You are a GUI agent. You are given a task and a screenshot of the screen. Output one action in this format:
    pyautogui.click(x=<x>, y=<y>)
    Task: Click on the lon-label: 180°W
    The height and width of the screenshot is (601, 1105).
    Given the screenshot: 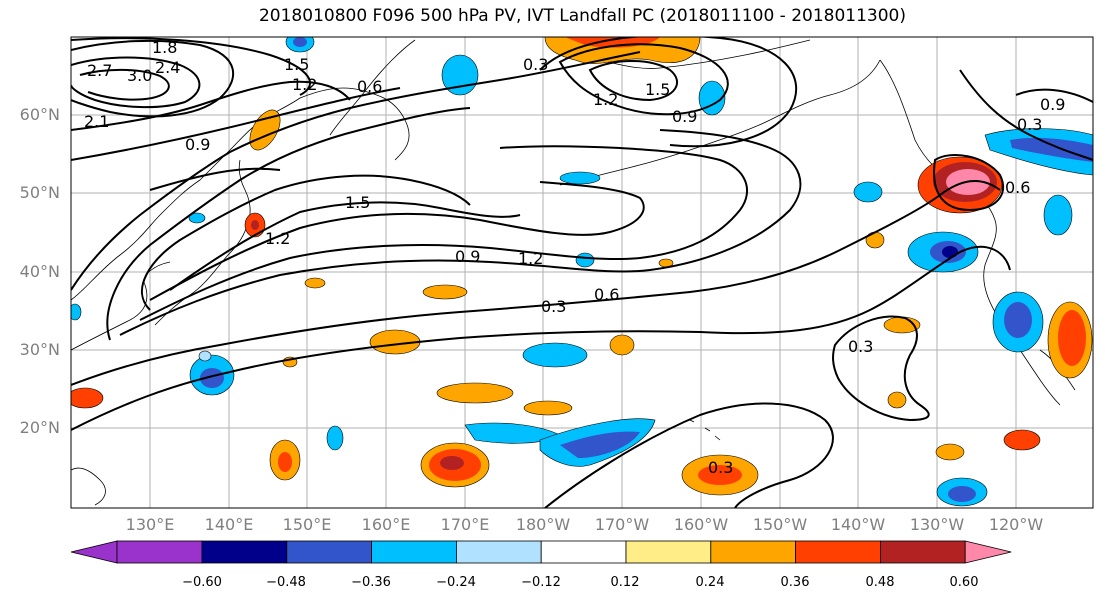 What is the action you would take?
    pyautogui.click(x=543, y=524)
    